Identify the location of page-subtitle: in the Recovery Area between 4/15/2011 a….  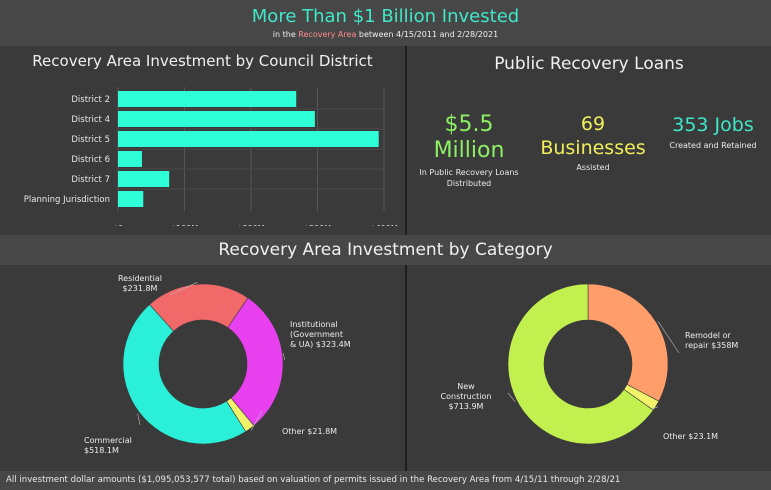
(385, 34).